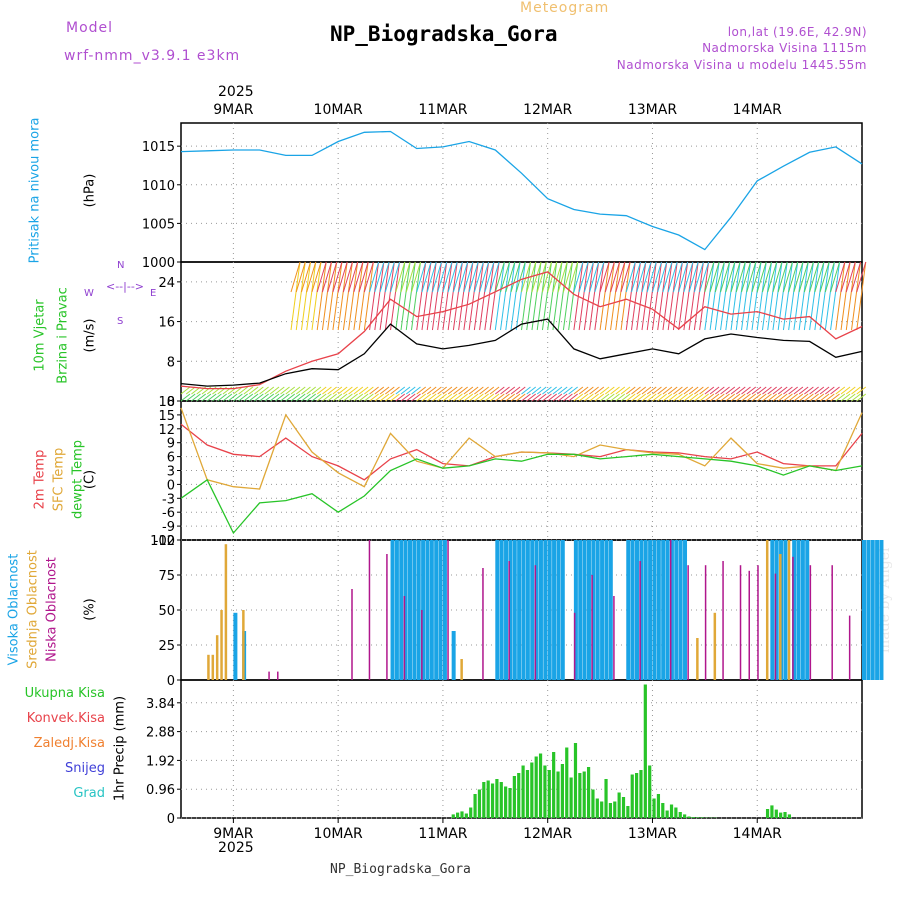 This screenshot has height=900, width=900. Describe the element at coordinates (757, 110) in the screenshot. I see `x-tick-label-top: 14MAR` at that location.